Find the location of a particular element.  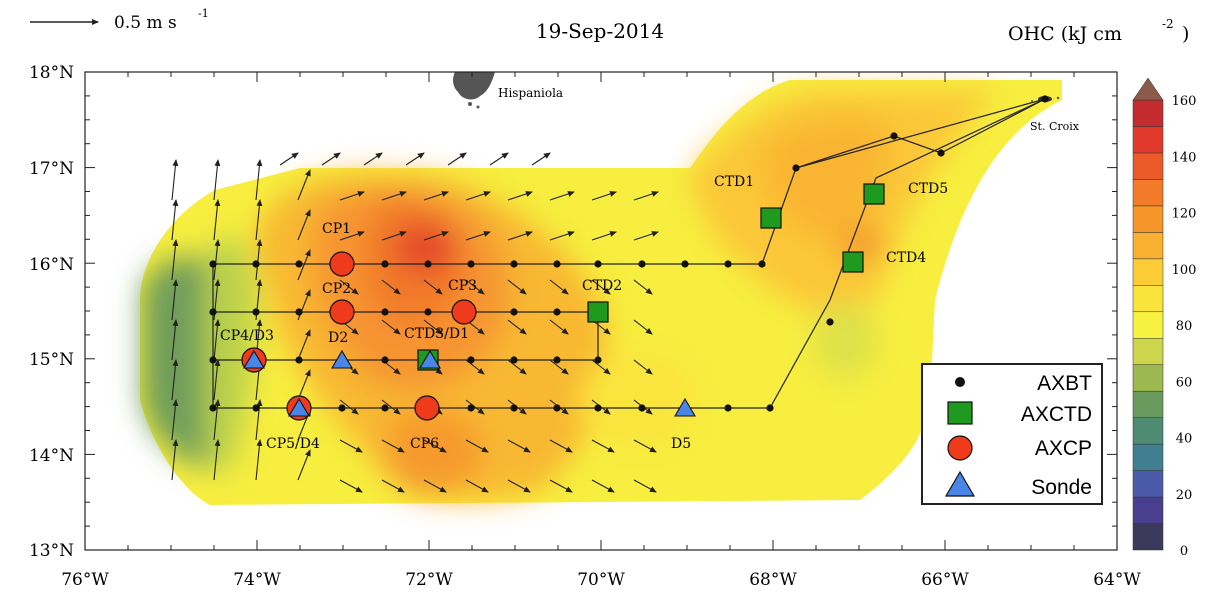

colorbar-tick-label: 60 is located at coordinates (1184, 382).